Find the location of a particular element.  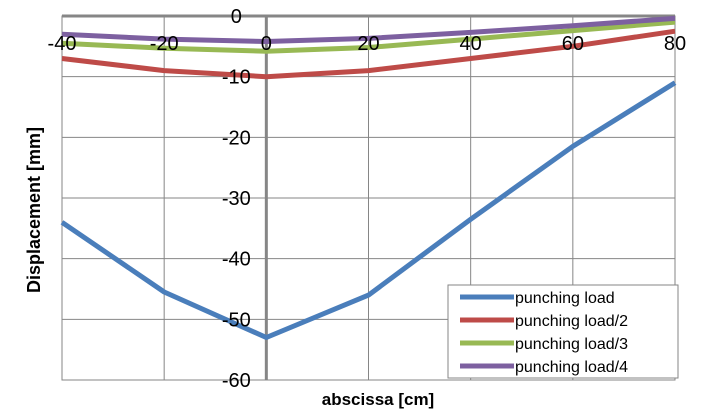

legend-box is located at coordinates (563, 331).